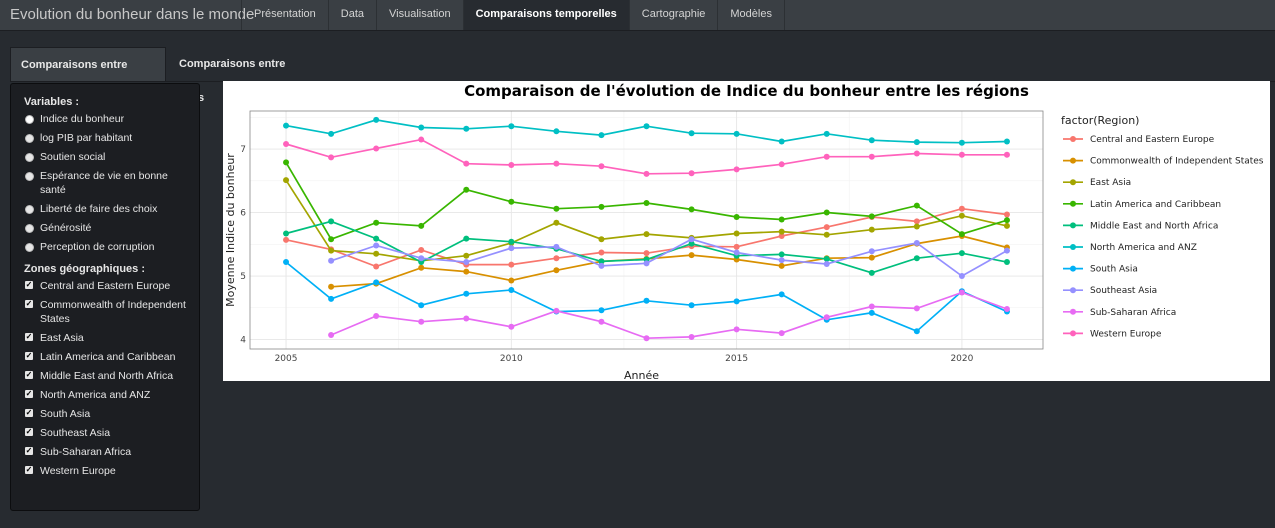 This screenshot has height=528, width=1275. What do you see at coordinates (109, 119) in the screenshot?
I see `variable-option: Indice du bonheur` at bounding box center [109, 119].